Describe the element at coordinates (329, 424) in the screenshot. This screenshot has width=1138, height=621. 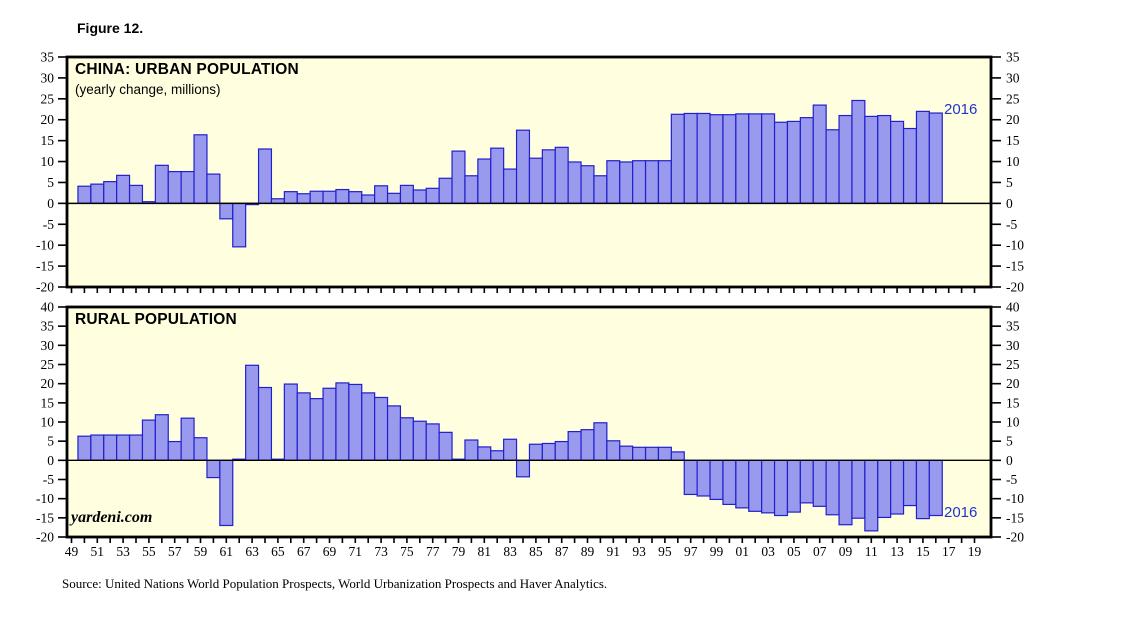
I see `rural-bar-1969` at that location.